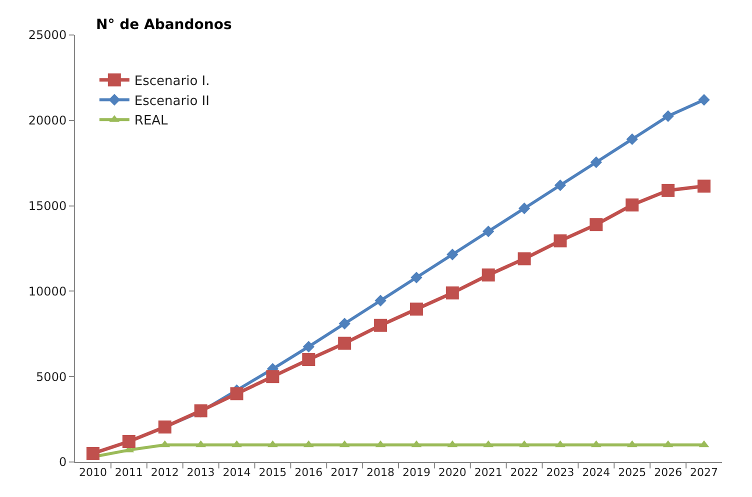 The image size is (752, 497). Describe the element at coordinates (236, 473) in the screenshot. I see `x-tick-label: 2014` at that location.